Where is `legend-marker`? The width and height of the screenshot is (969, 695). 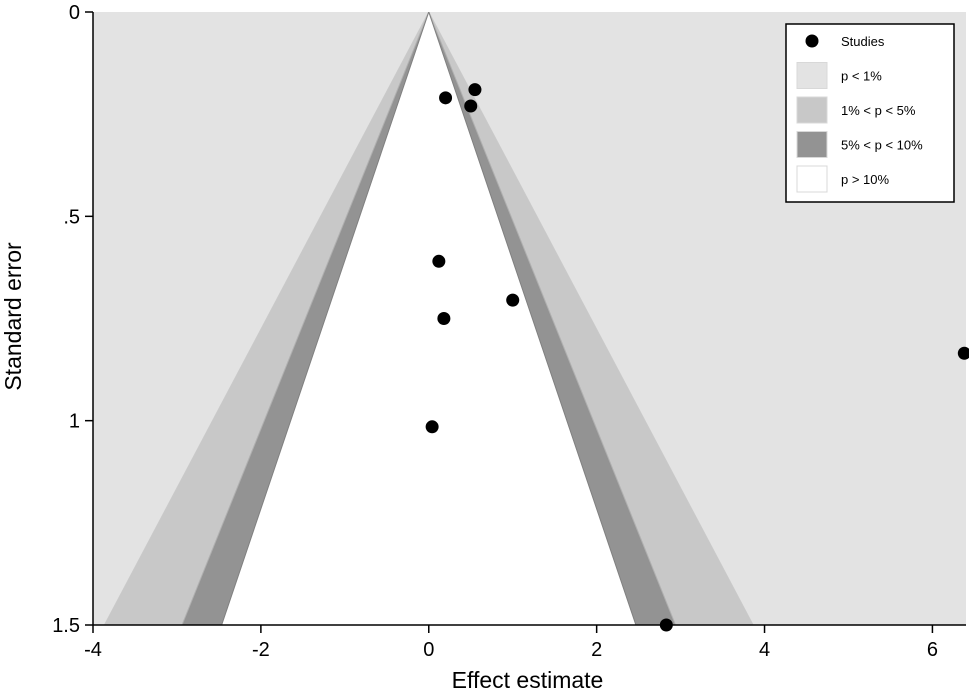 legend-marker is located at coordinates (812, 41).